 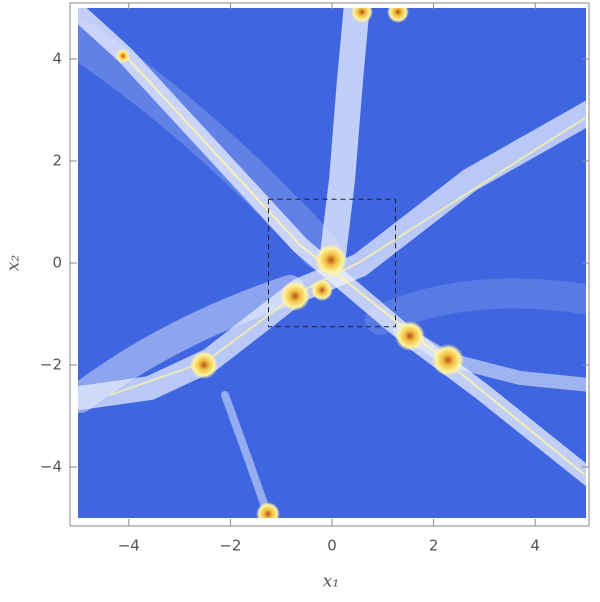 What do you see at coordinates (51, 467) in the screenshot?
I see `y-tick-label: −4` at bounding box center [51, 467].